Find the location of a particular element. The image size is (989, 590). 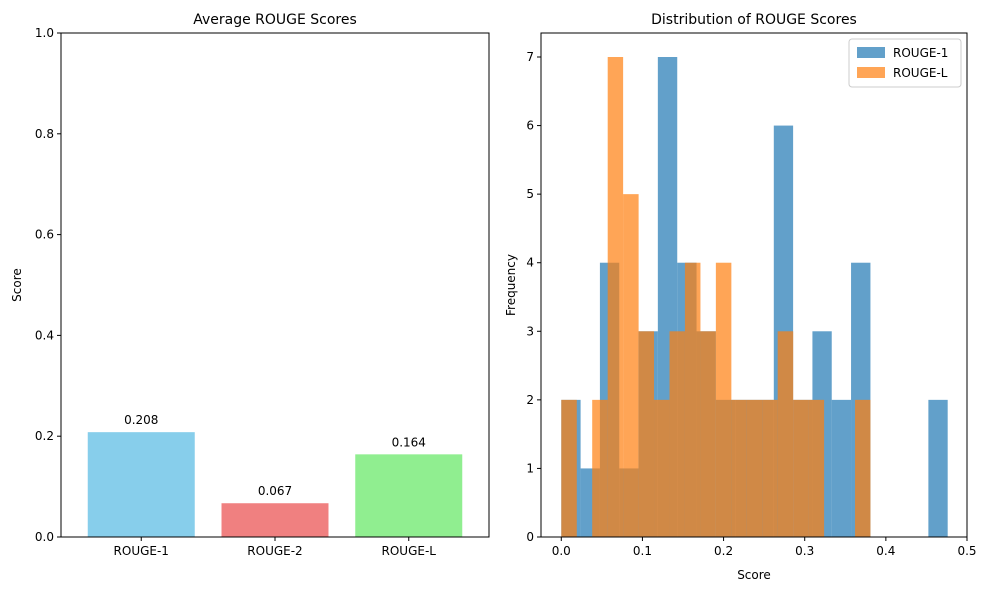

x-tick-label: 0.5 is located at coordinates (966, 551).